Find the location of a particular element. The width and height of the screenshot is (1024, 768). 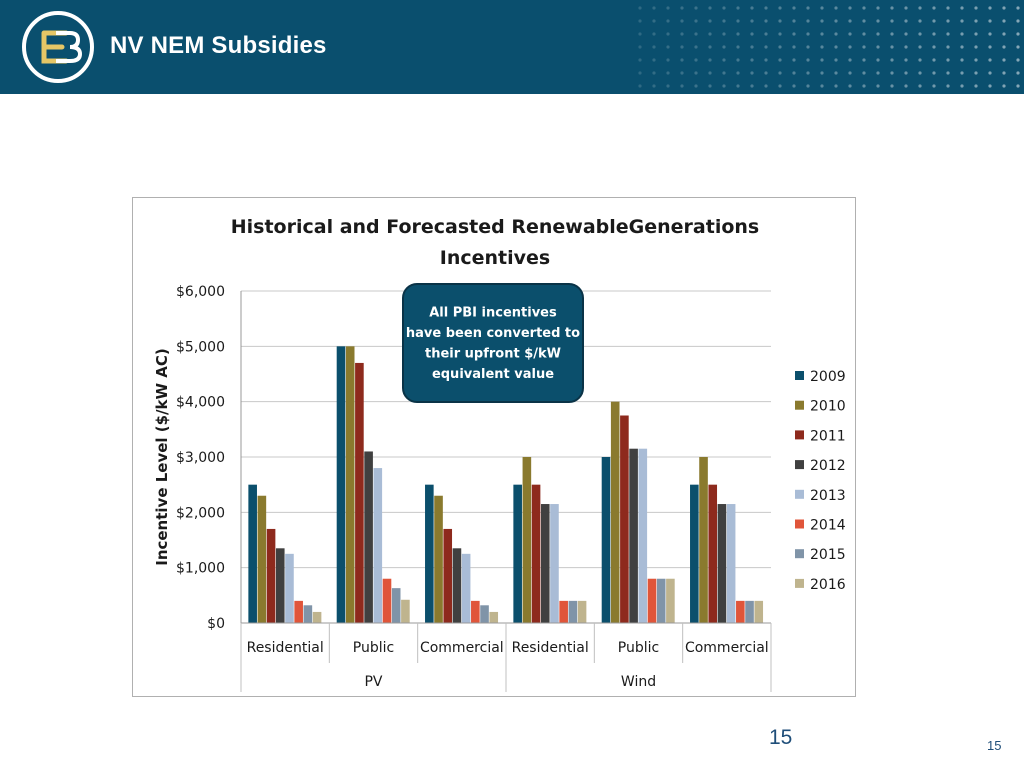

x-tick-label: Commercial is located at coordinates (462, 648).